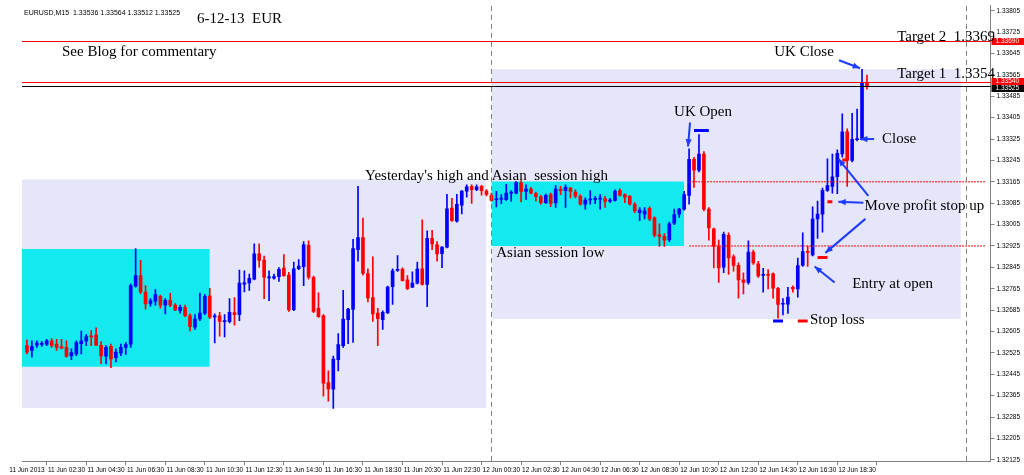  I want to click on annotation: UK Open, so click(703, 111).